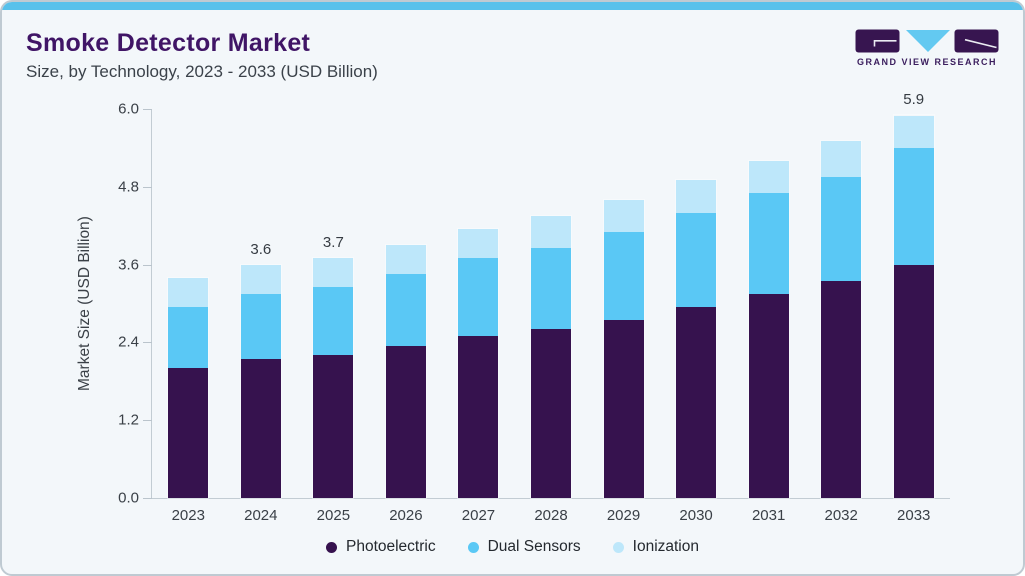 The image size is (1025, 576). What do you see at coordinates (168, 43) in the screenshot?
I see `page-title: Smoke Detector Market` at bounding box center [168, 43].